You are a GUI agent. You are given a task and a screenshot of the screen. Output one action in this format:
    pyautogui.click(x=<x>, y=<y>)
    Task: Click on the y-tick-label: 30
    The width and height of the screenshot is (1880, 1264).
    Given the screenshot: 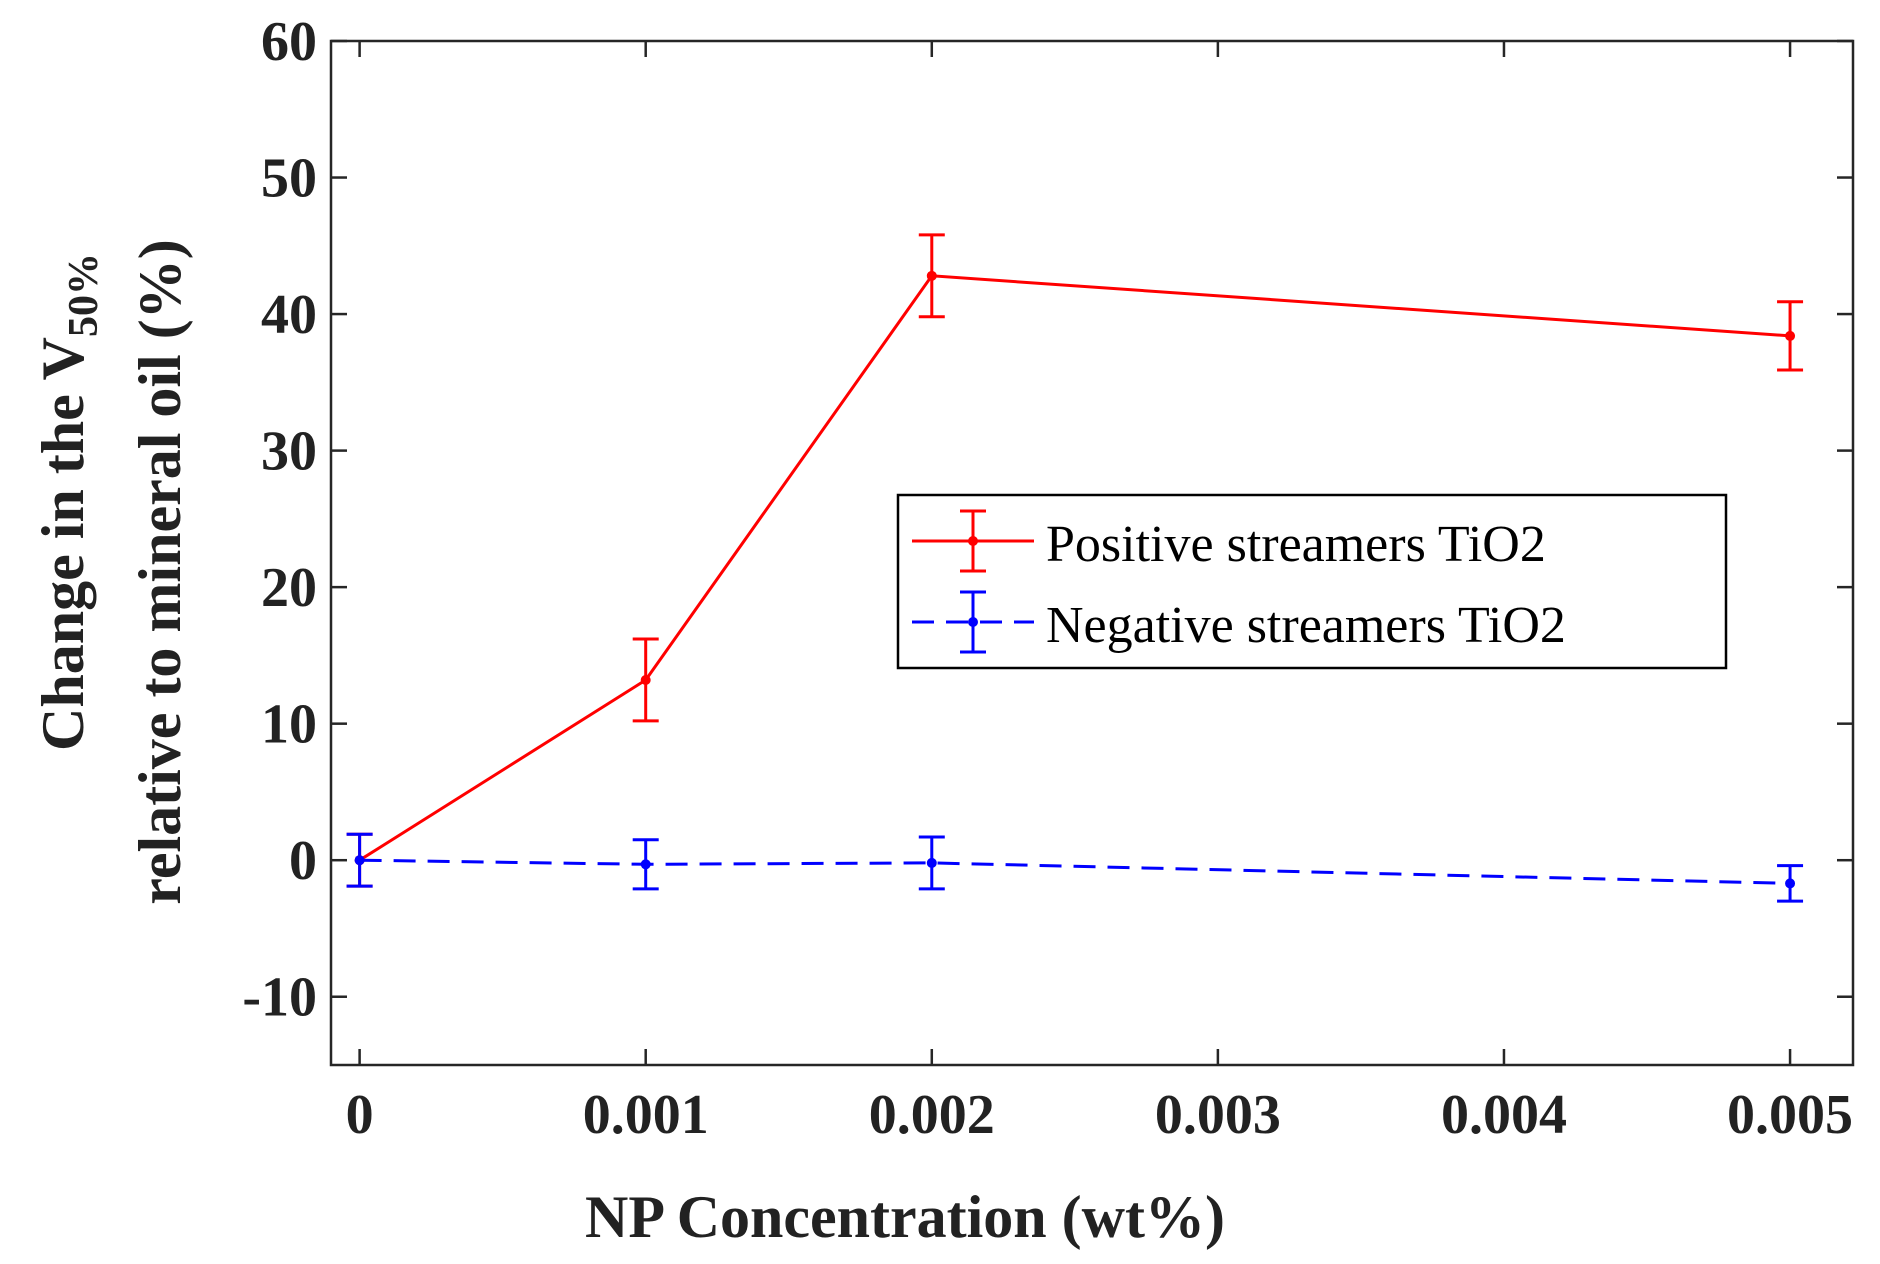 What is the action you would take?
    pyautogui.click(x=289, y=452)
    